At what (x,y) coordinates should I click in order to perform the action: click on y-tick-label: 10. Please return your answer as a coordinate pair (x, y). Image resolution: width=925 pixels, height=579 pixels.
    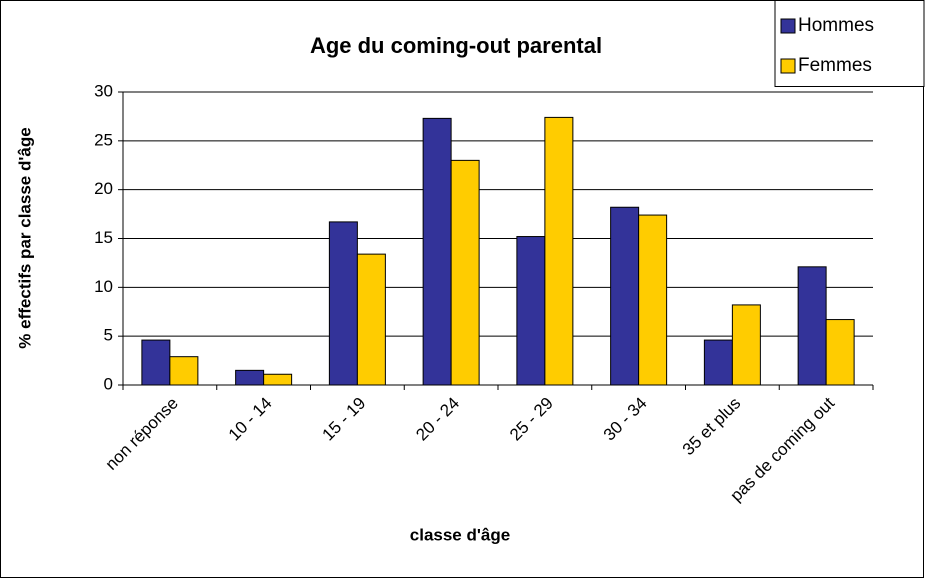
    Looking at the image, I should click on (103, 286).